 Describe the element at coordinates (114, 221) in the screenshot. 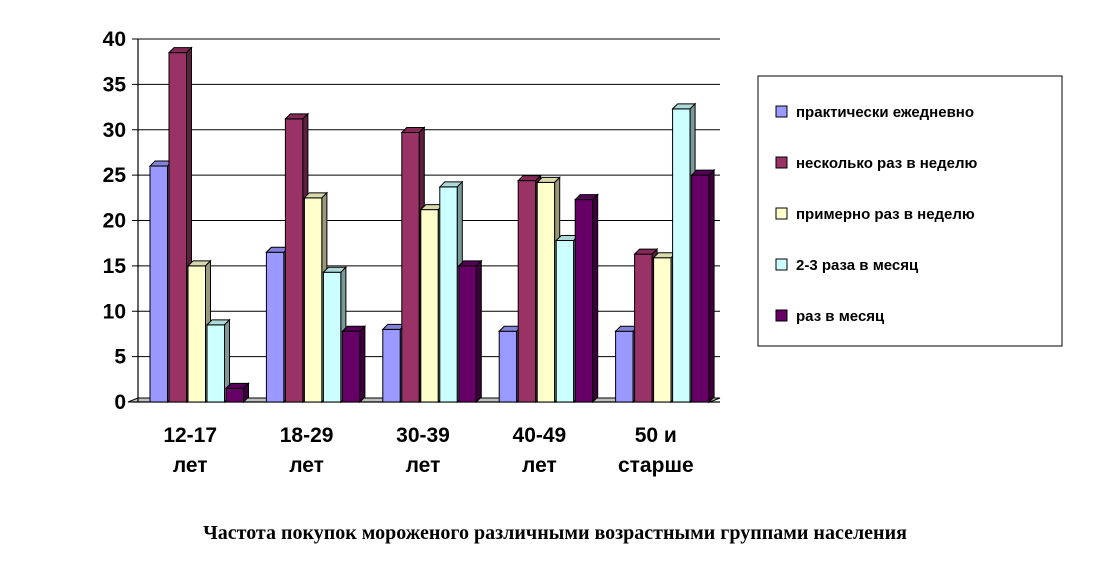

I see `y-tick-label: 20` at that location.